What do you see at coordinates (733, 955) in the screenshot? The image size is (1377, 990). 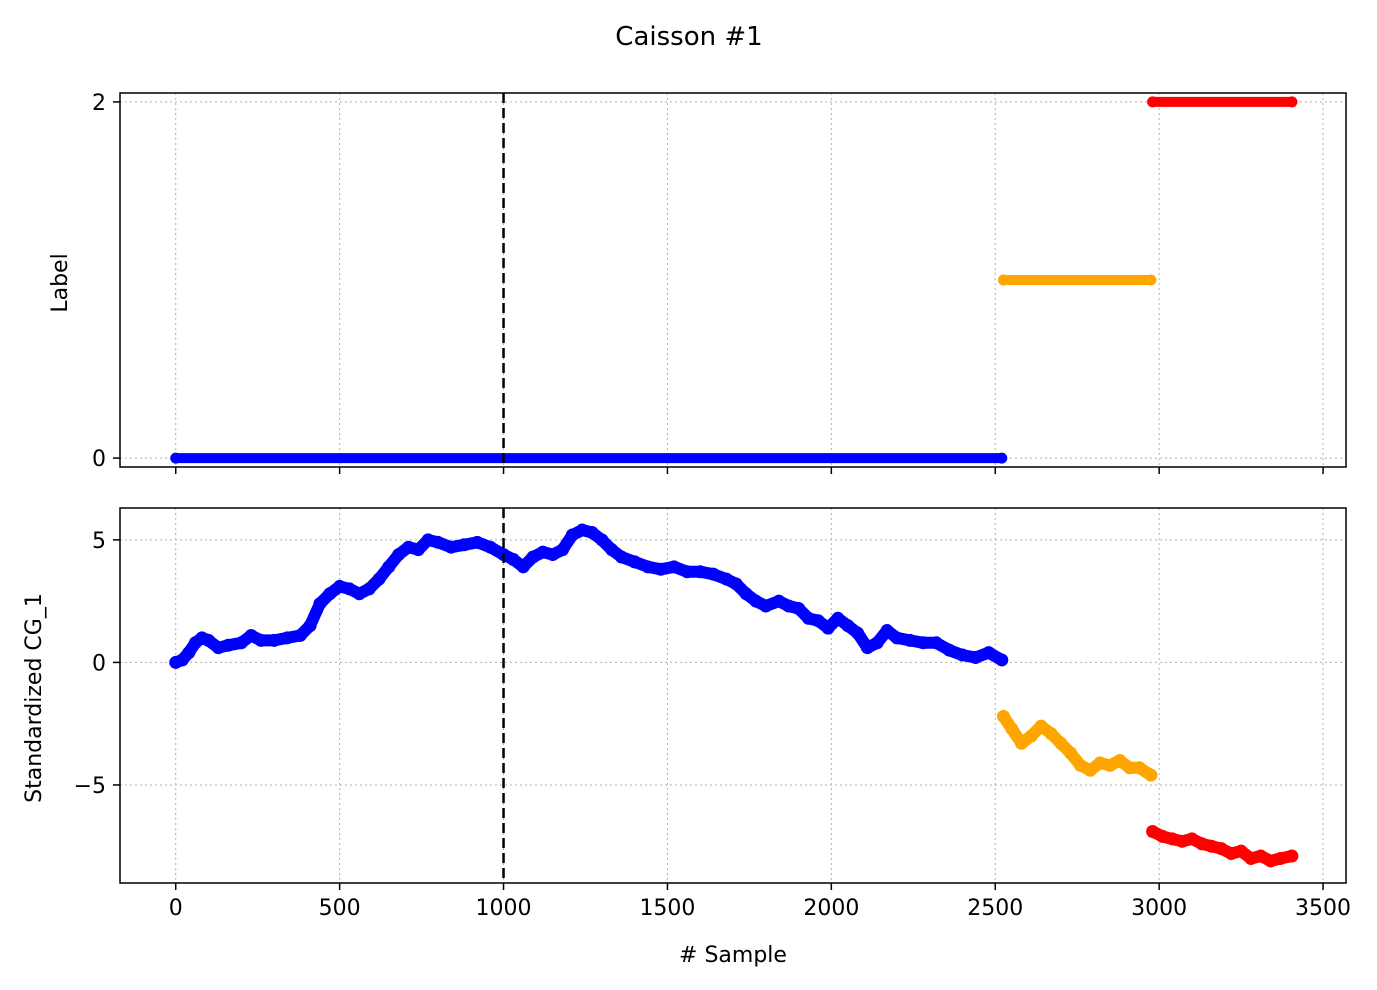 I see `x-axis-label: # Sample` at bounding box center [733, 955].